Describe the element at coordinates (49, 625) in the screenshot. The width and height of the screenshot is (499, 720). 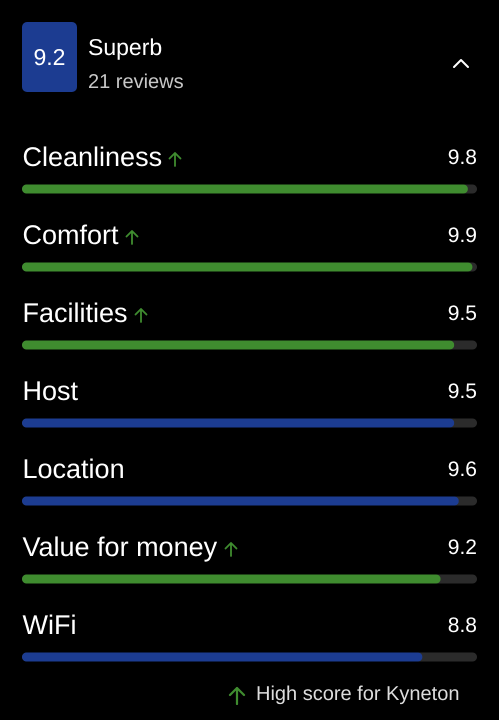
I see `y-tick-label: WiFi` at that location.